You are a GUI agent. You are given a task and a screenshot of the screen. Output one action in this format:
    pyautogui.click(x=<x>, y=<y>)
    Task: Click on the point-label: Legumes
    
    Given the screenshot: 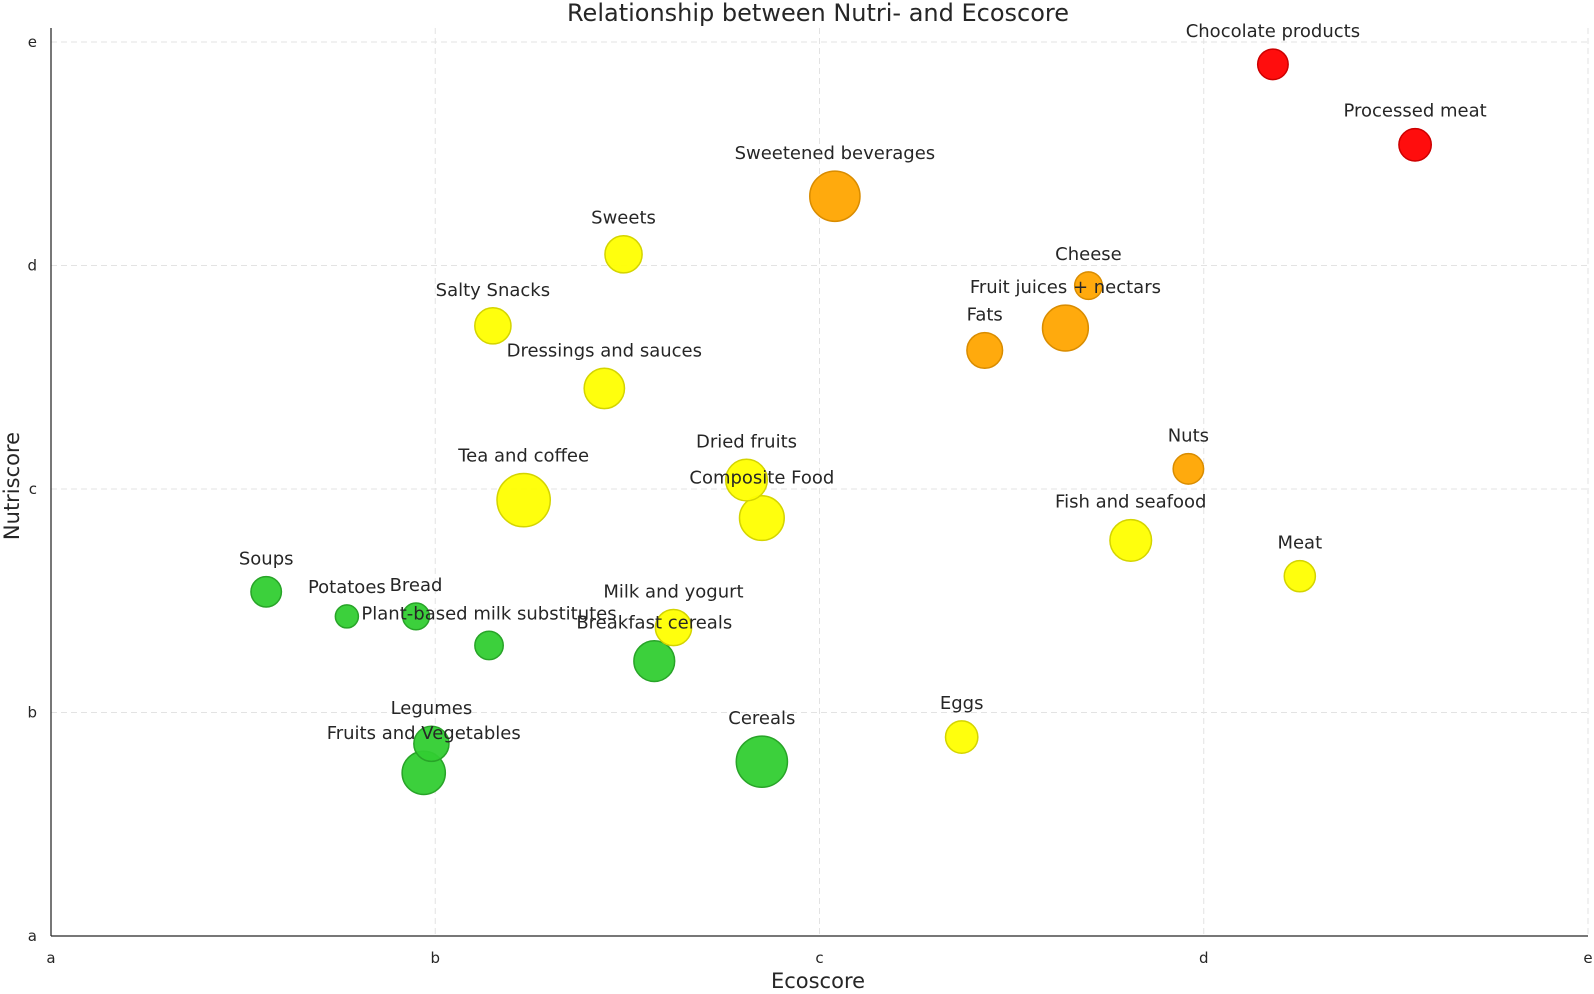 What is the action you would take?
    pyautogui.click(x=432, y=708)
    